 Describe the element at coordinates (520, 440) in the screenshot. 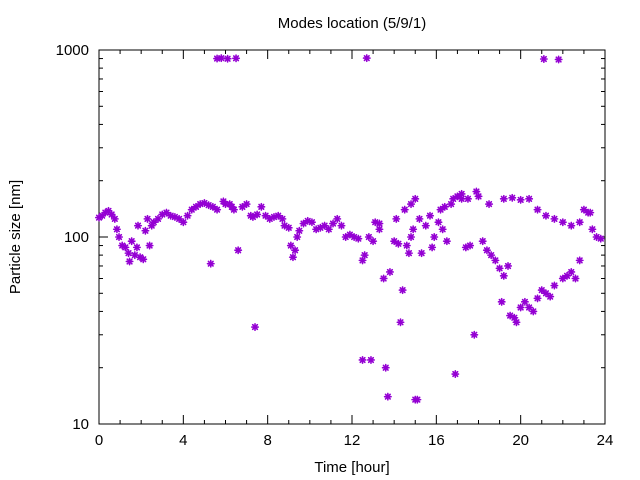

I see `x-tick-label: 20` at that location.